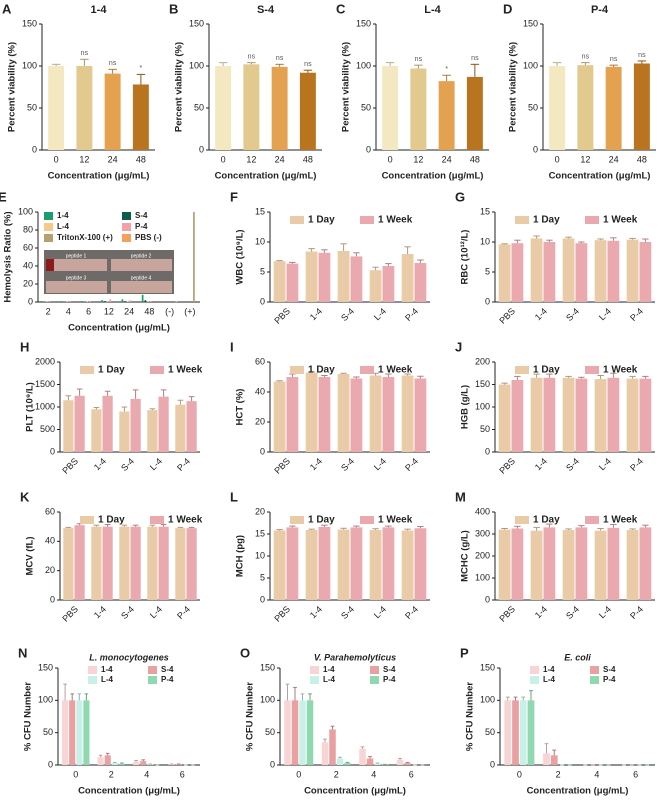 This screenshot has width=667, height=802. I want to click on chart-title: 1-4, so click(99, 10).